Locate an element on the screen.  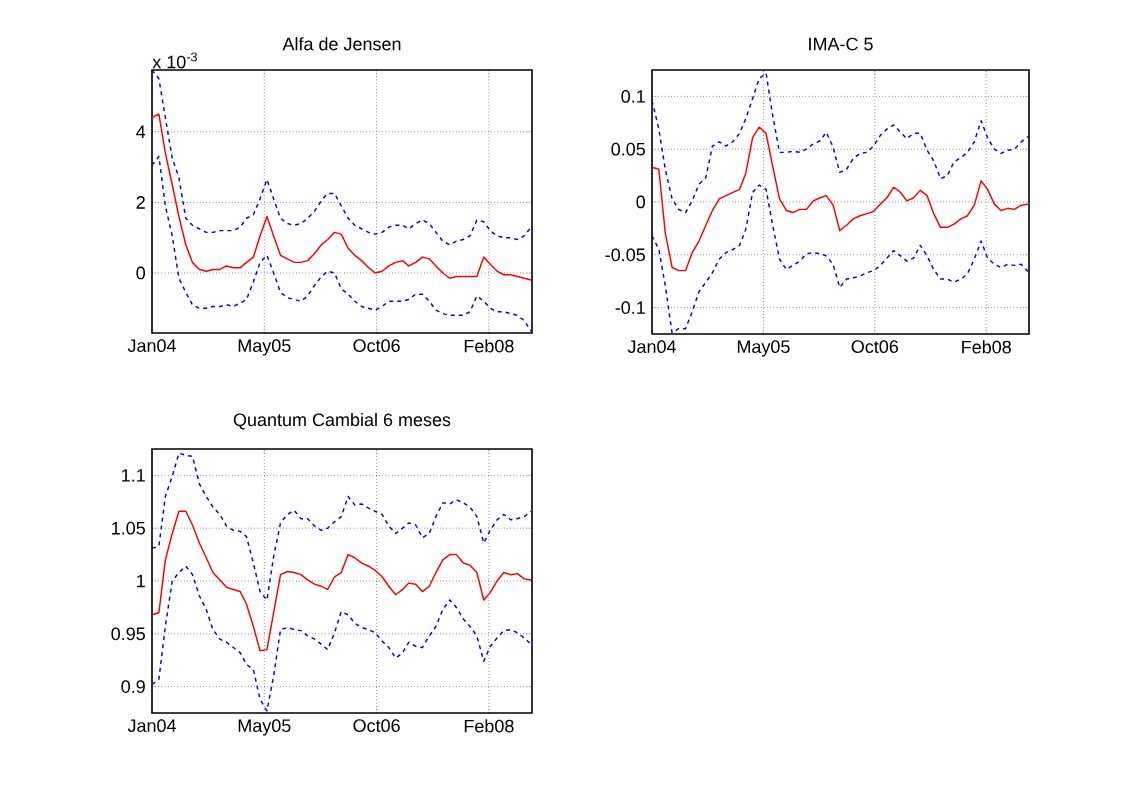
y-tick-label: -0.05 is located at coordinates (625, 255).